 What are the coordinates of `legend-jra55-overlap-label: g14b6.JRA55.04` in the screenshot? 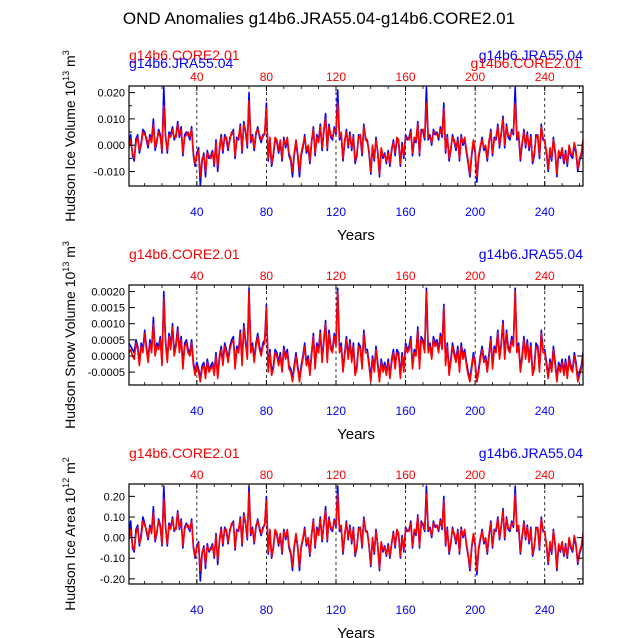 It's located at (181, 63).